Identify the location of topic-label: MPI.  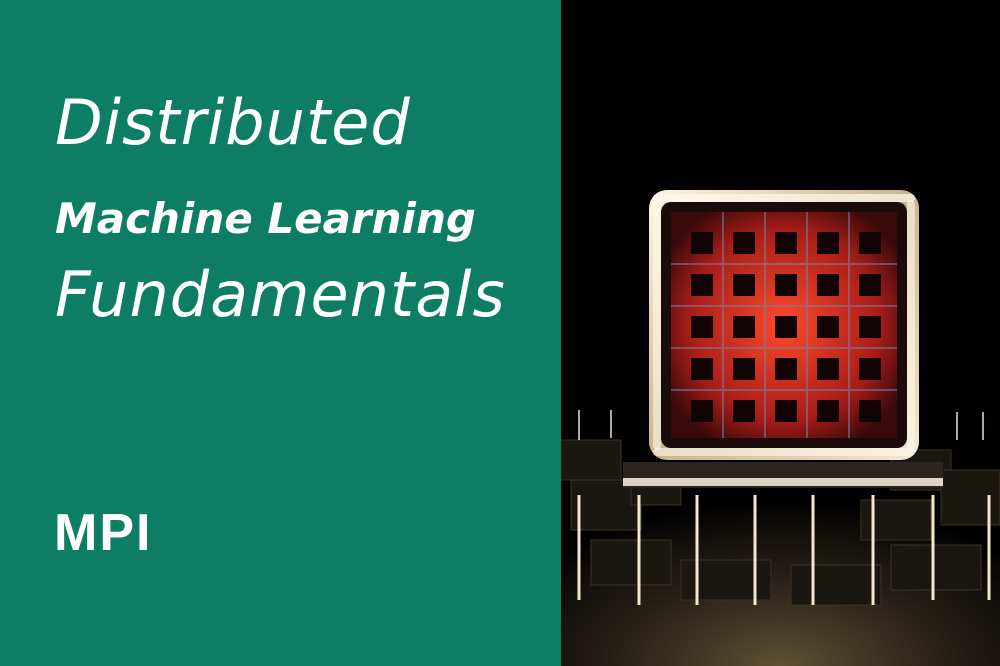
(103, 533).